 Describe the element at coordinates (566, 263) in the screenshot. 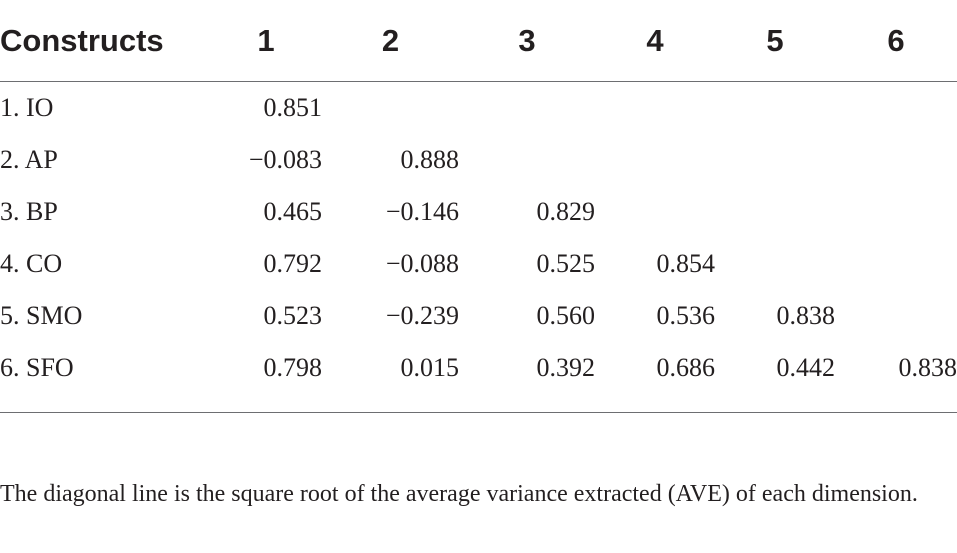

I see `table-cell: 0.525` at that location.